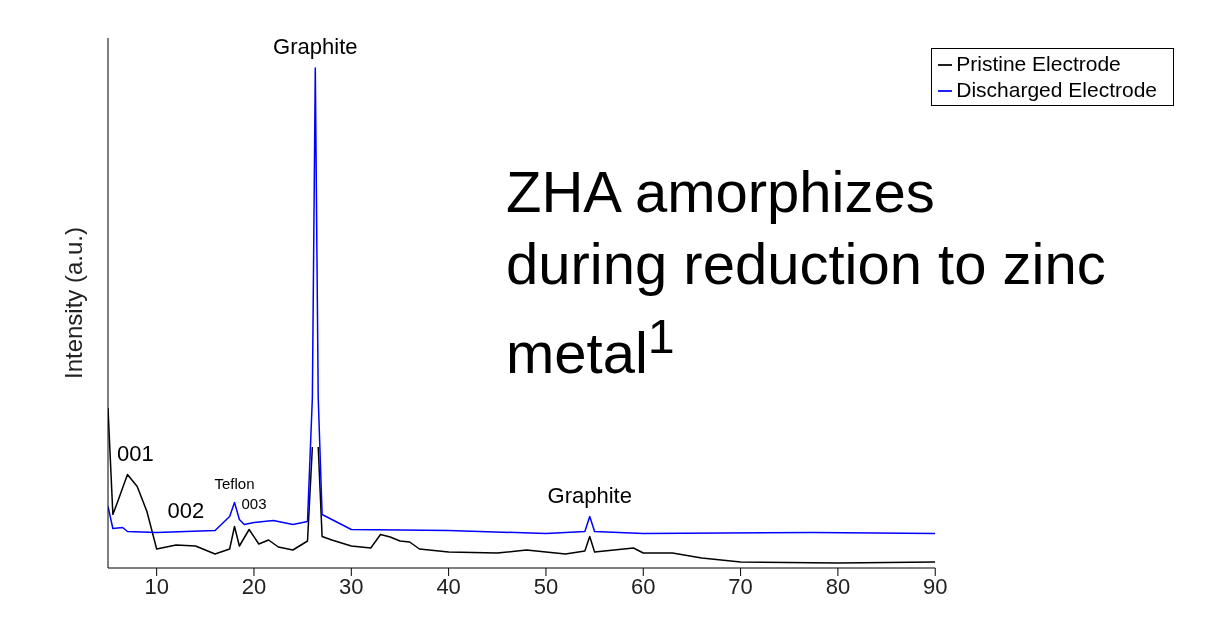 This screenshot has height=624, width=1206. Describe the element at coordinates (254, 586) in the screenshot. I see `x-tick-label: 20` at that location.